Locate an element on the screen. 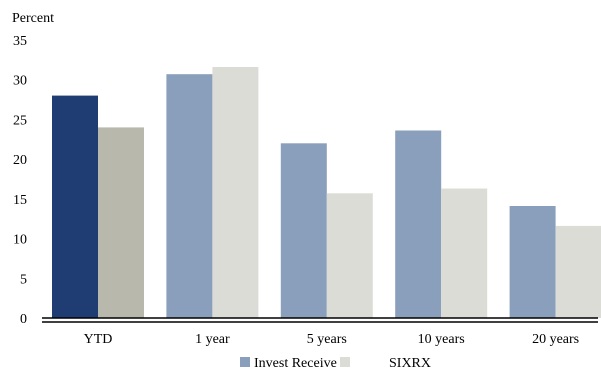 The image size is (601, 372). x-tick-label: 20 years is located at coordinates (555, 339).